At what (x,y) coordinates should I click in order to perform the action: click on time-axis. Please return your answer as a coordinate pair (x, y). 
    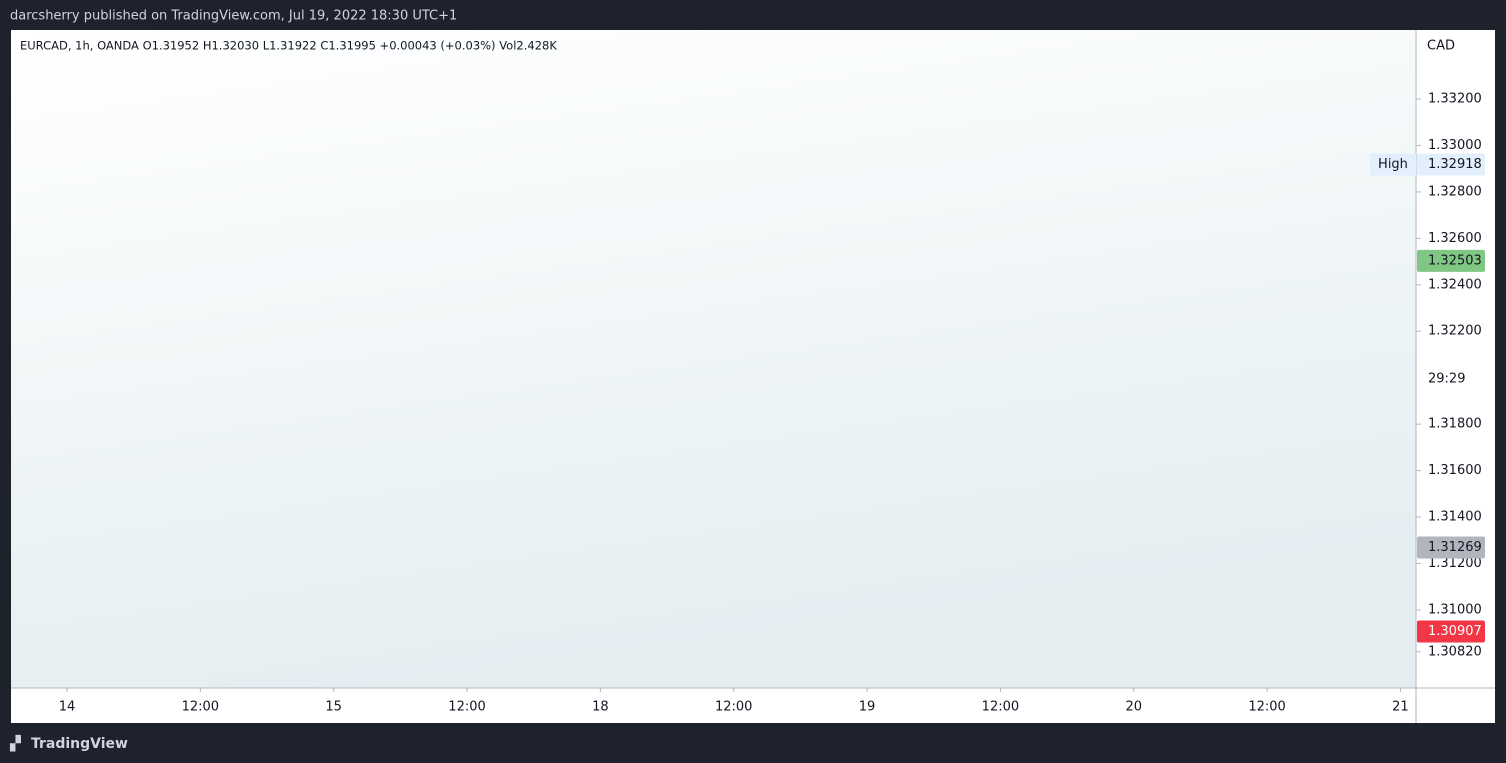
    Looking at the image, I should click on (713, 705).